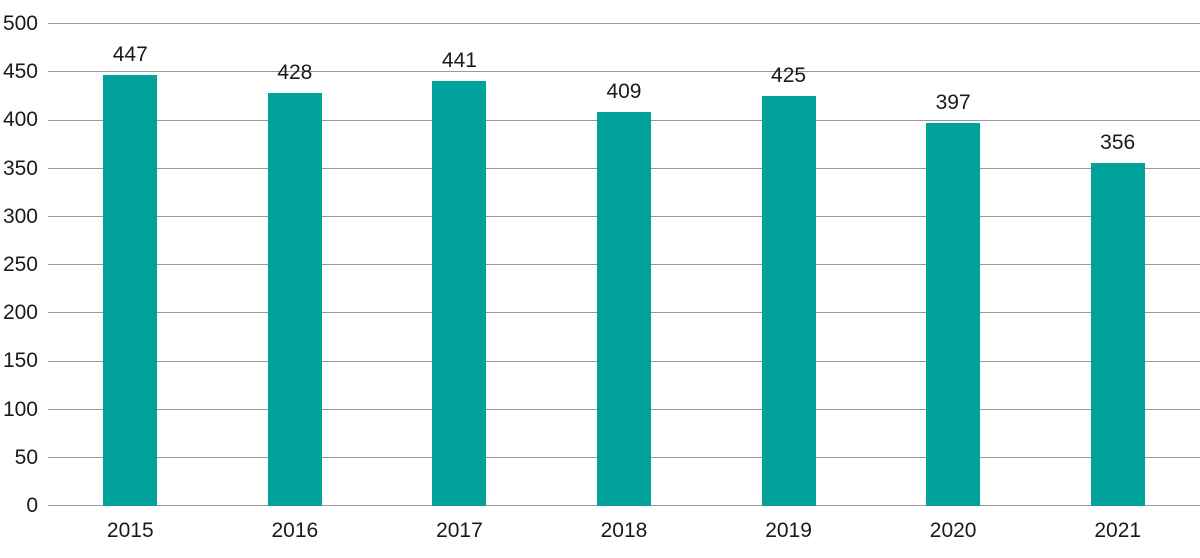 The height and width of the screenshot is (558, 1200). Describe the element at coordinates (130, 290) in the screenshot. I see `bar-2015` at that location.